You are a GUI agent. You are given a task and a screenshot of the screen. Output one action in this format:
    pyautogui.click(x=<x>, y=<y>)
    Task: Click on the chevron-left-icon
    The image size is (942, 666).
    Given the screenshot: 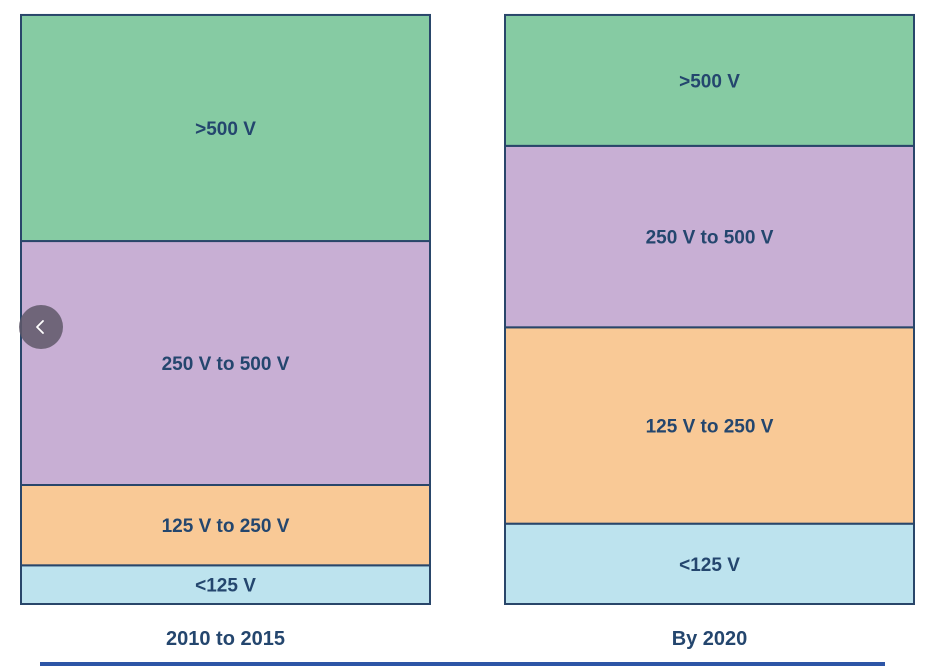 What is the action you would take?
    pyautogui.click(x=40, y=327)
    